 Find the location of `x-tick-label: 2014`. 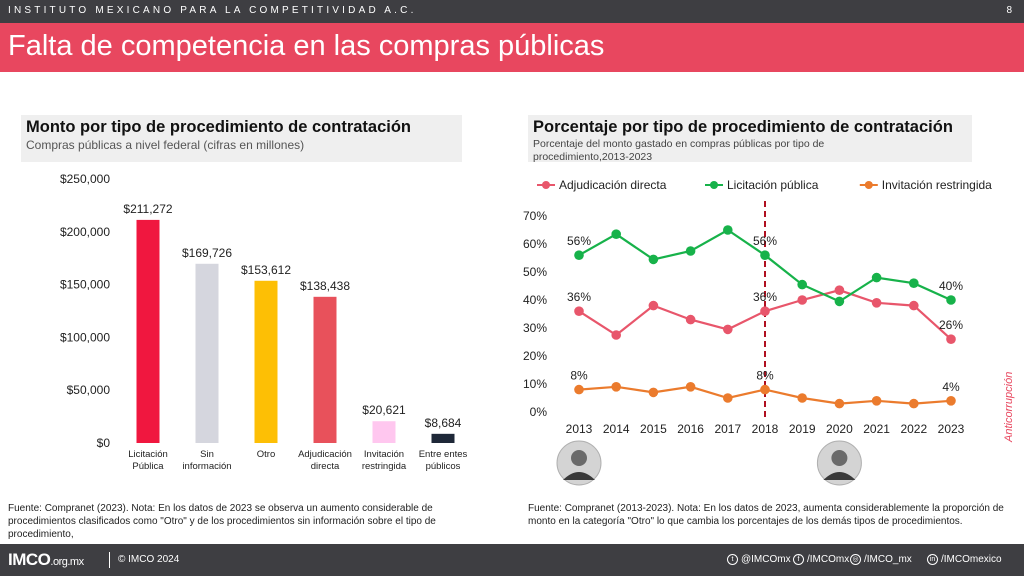

x-tick-label: 2014 is located at coordinates (616, 429).